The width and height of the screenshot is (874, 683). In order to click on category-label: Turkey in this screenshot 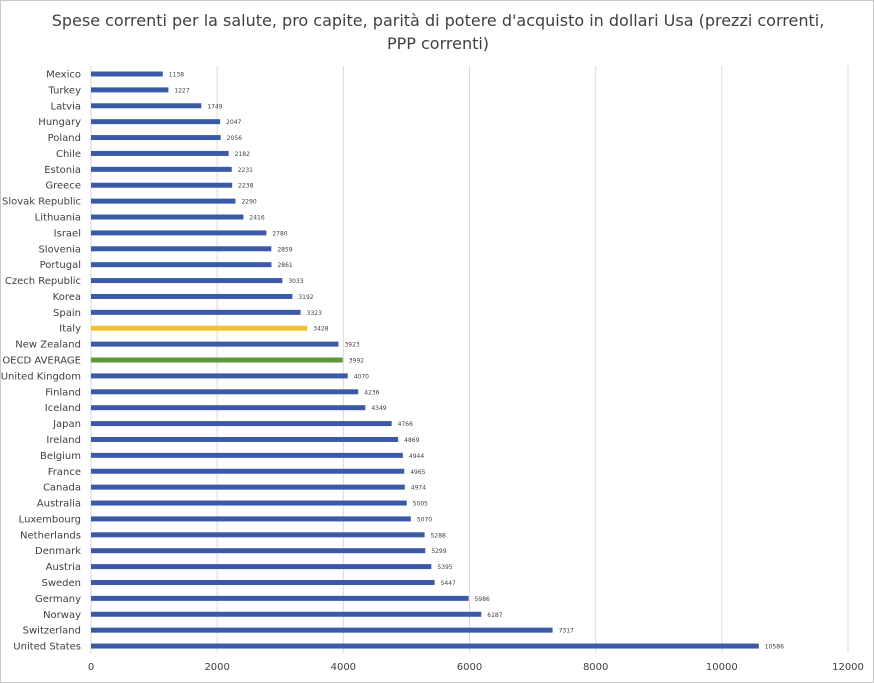, I will do `click(64, 90)`.